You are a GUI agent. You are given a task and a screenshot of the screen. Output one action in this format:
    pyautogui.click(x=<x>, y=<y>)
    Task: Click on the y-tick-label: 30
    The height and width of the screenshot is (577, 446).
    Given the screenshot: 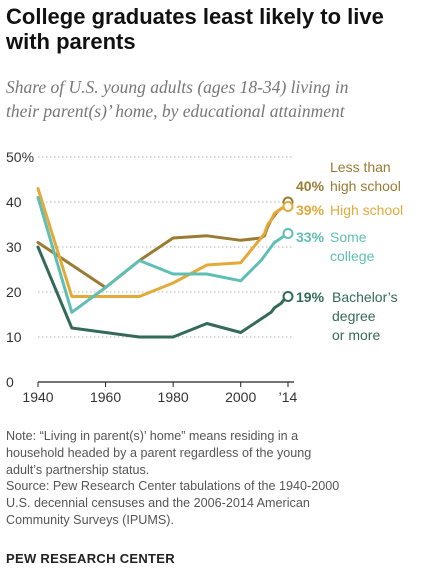 What is the action you would take?
    pyautogui.click(x=14, y=247)
    